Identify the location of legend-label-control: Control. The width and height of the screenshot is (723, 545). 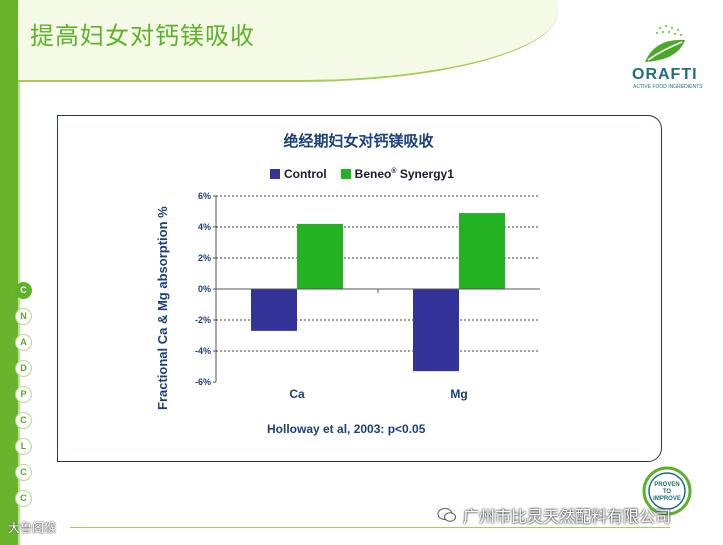
(305, 174).